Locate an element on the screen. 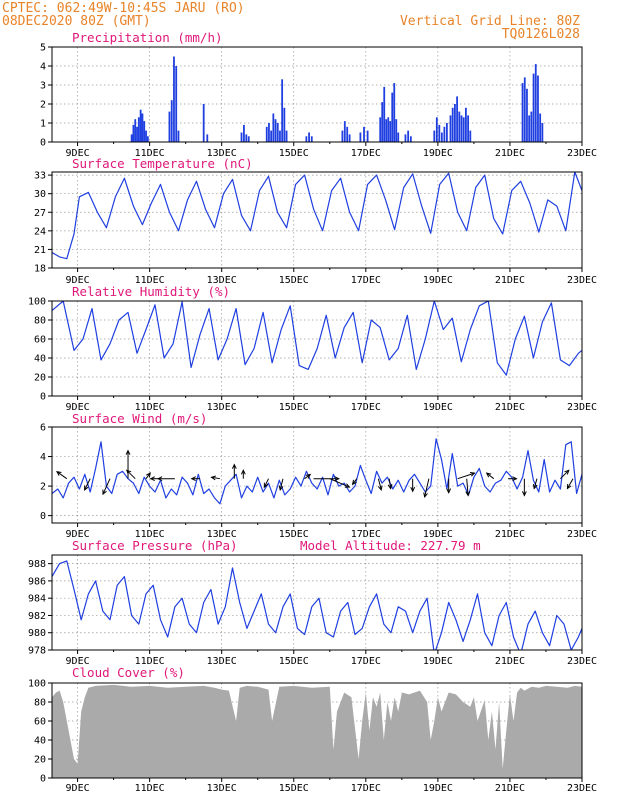  precip-xtick-label: 19DEC is located at coordinates (438, 153).